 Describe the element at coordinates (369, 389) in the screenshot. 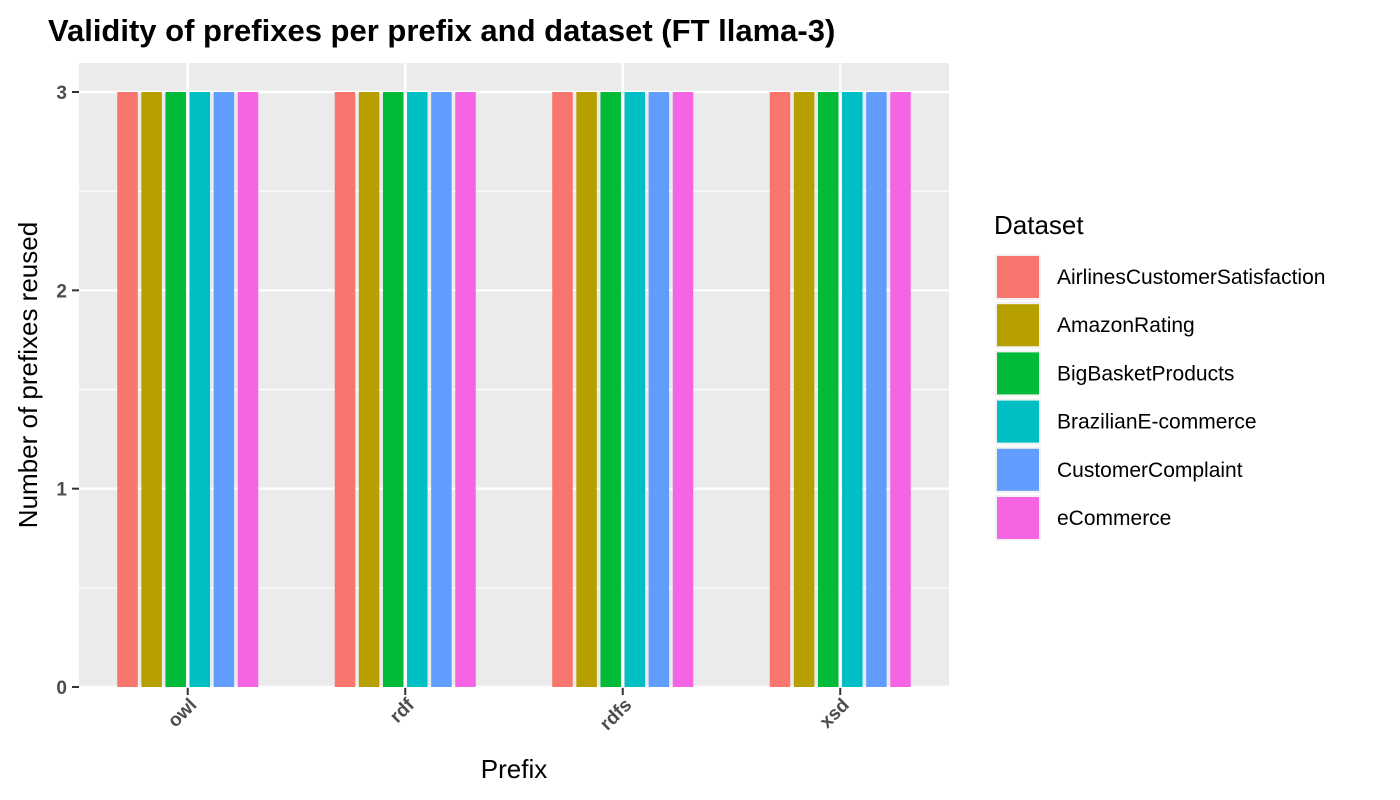

I see `bar-rdf-AmazonRating` at that location.